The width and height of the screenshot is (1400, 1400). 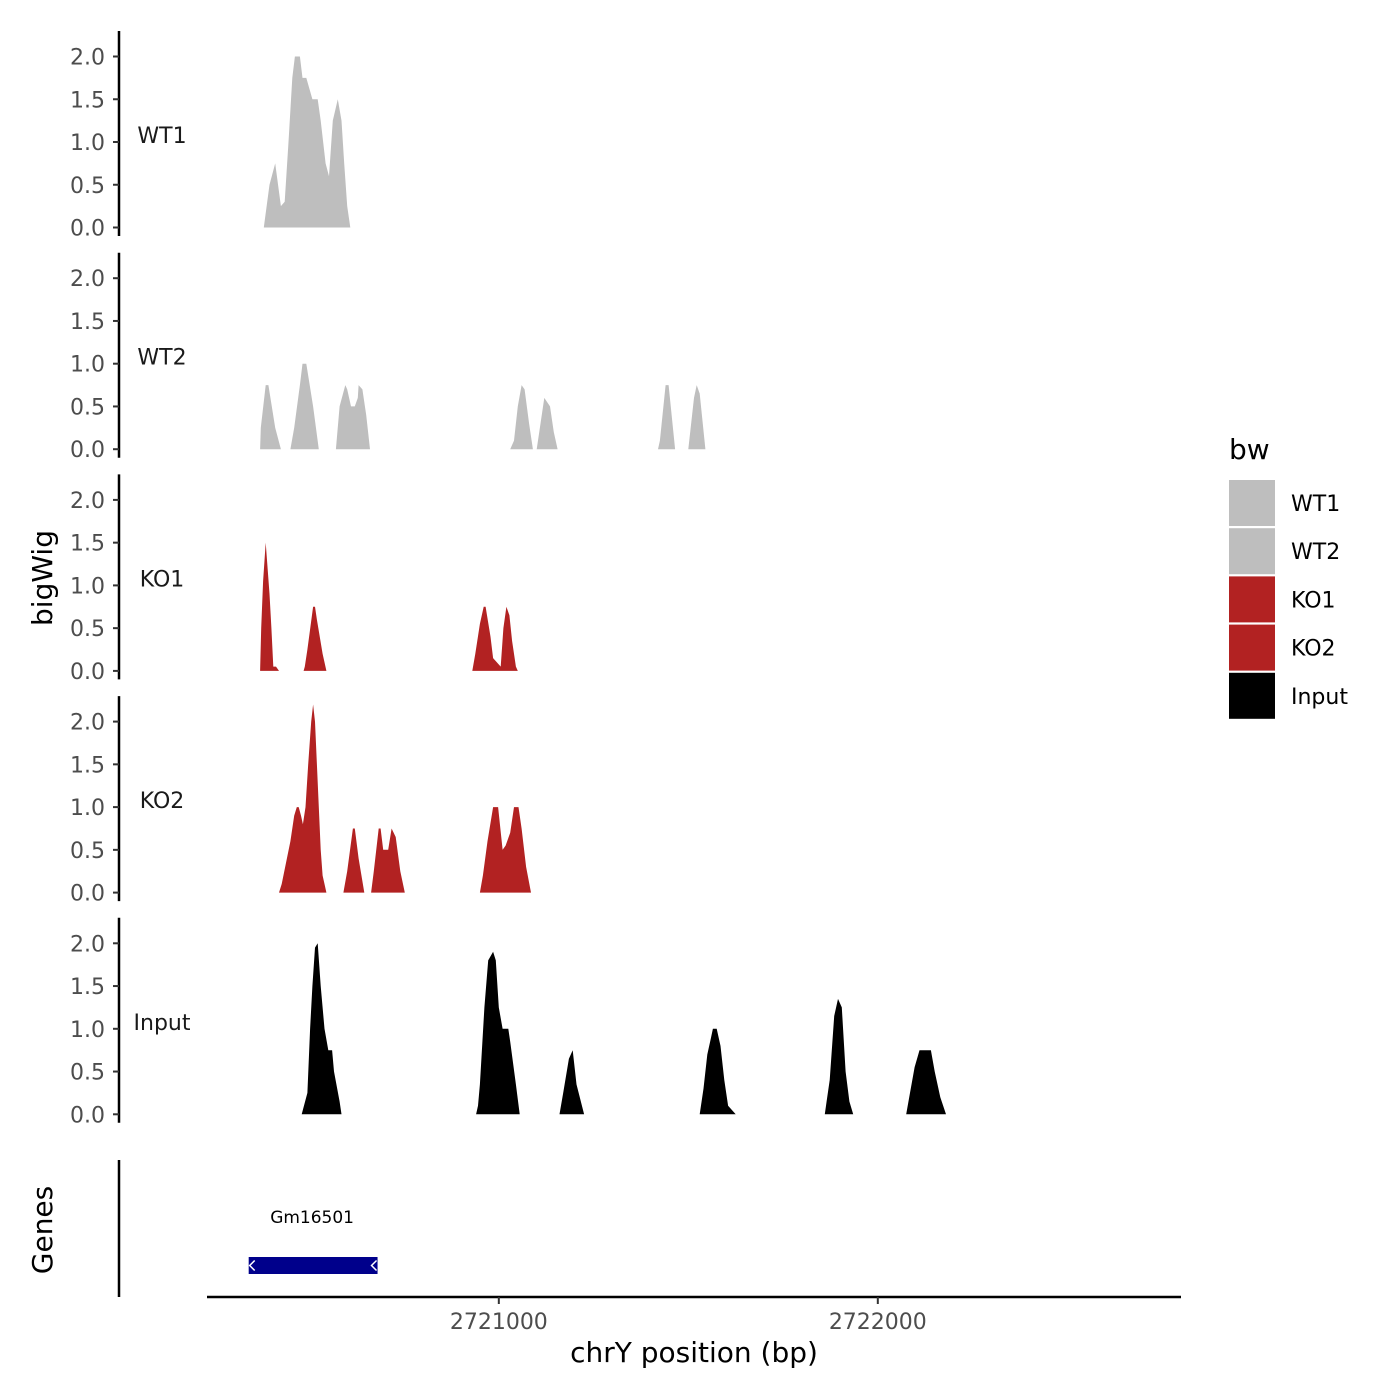 What do you see at coordinates (1319, 697) in the screenshot?
I see `legend-label: Input` at bounding box center [1319, 697].